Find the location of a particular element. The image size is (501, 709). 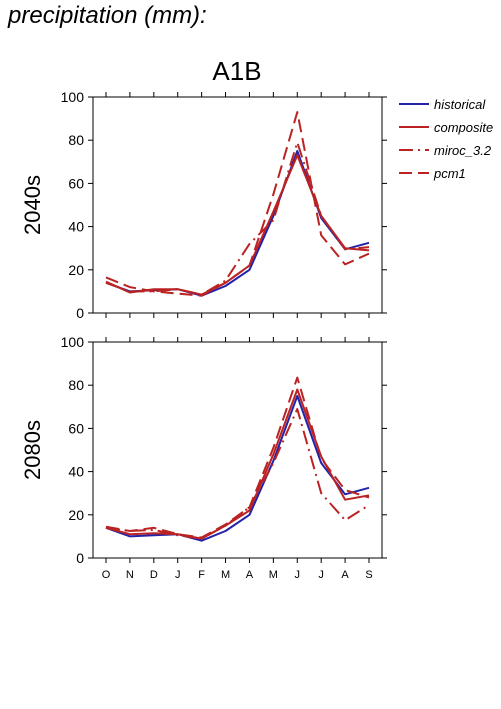

x-tick-label: O is located at coordinates (106, 575).